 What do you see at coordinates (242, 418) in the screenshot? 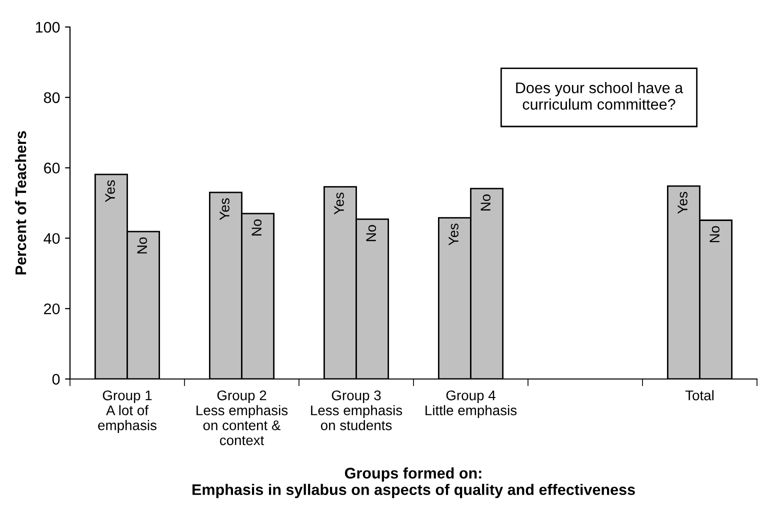
I see `x-tick-label: Group 2 Less emphasis on content & context` at bounding box center [242, 418].